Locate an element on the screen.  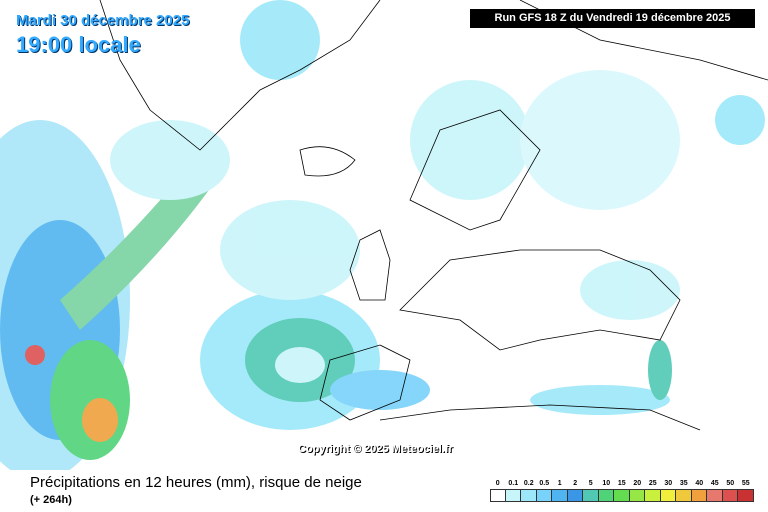
legend-item: 25 is located at coordinates (653, 490).